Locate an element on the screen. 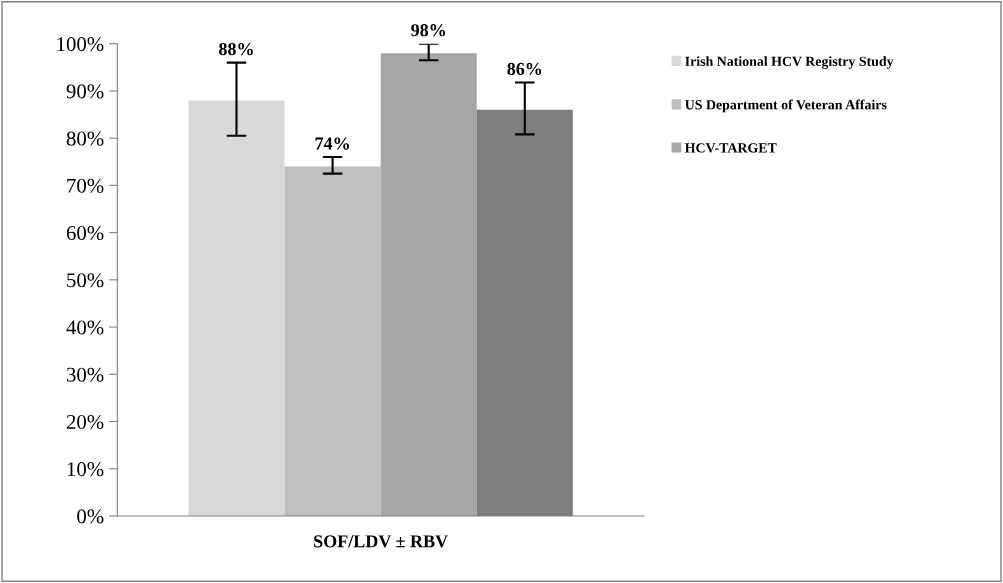 The height and width of the screenshot is (583, 1003). legend-label: Irish National HCV Registry Study is located at coordinates (789, 62).